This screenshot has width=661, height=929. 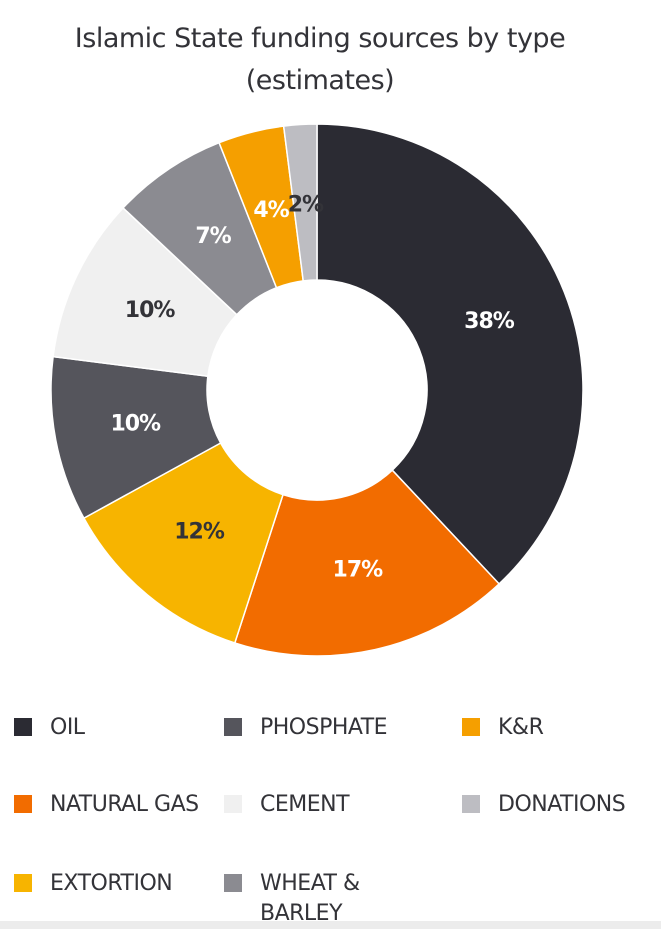 What do you see at coordinates (67, 727) in the screenshot?
I see `legend-label: OIL` at bounding box center [67, 727].